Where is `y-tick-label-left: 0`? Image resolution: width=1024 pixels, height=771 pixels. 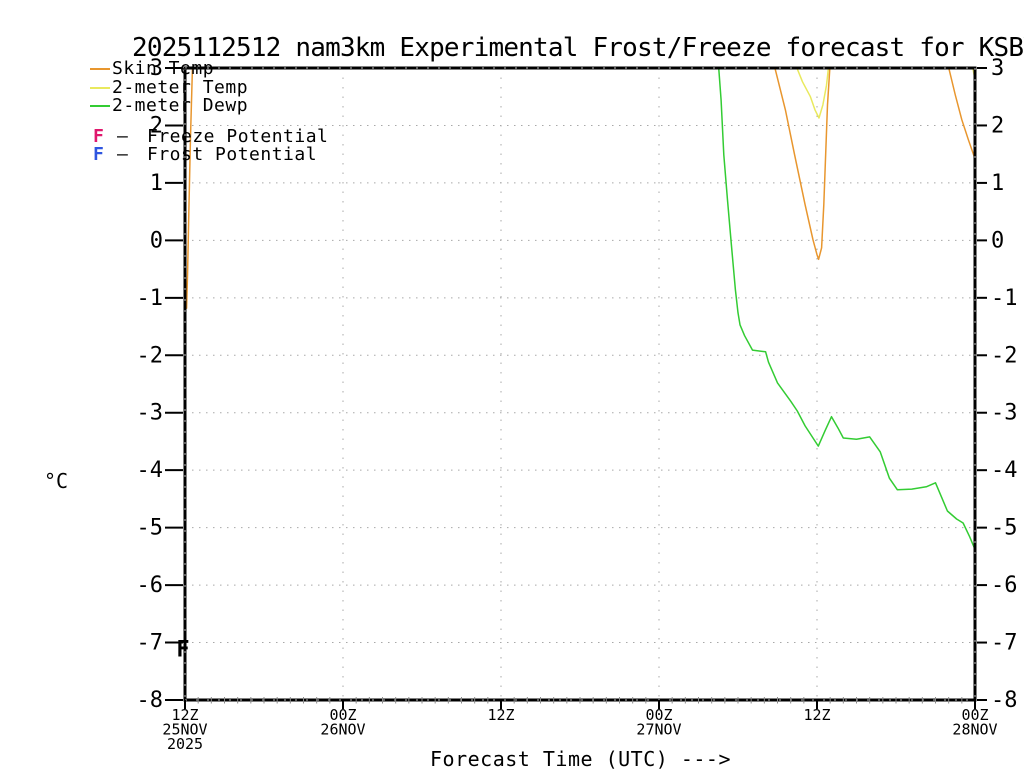
y-tick-label-left: 0 is located at coordinates (156, 240).